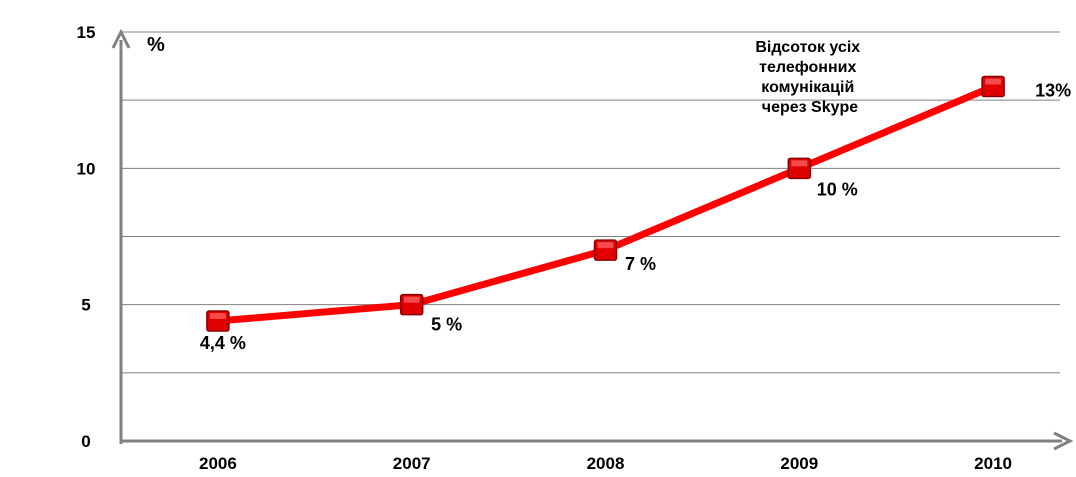 The image size is (1076, 477). Describe the element at coordinates (810, 107) in the screenshot. I see `chart-title-line-4: через Skype` at that location.